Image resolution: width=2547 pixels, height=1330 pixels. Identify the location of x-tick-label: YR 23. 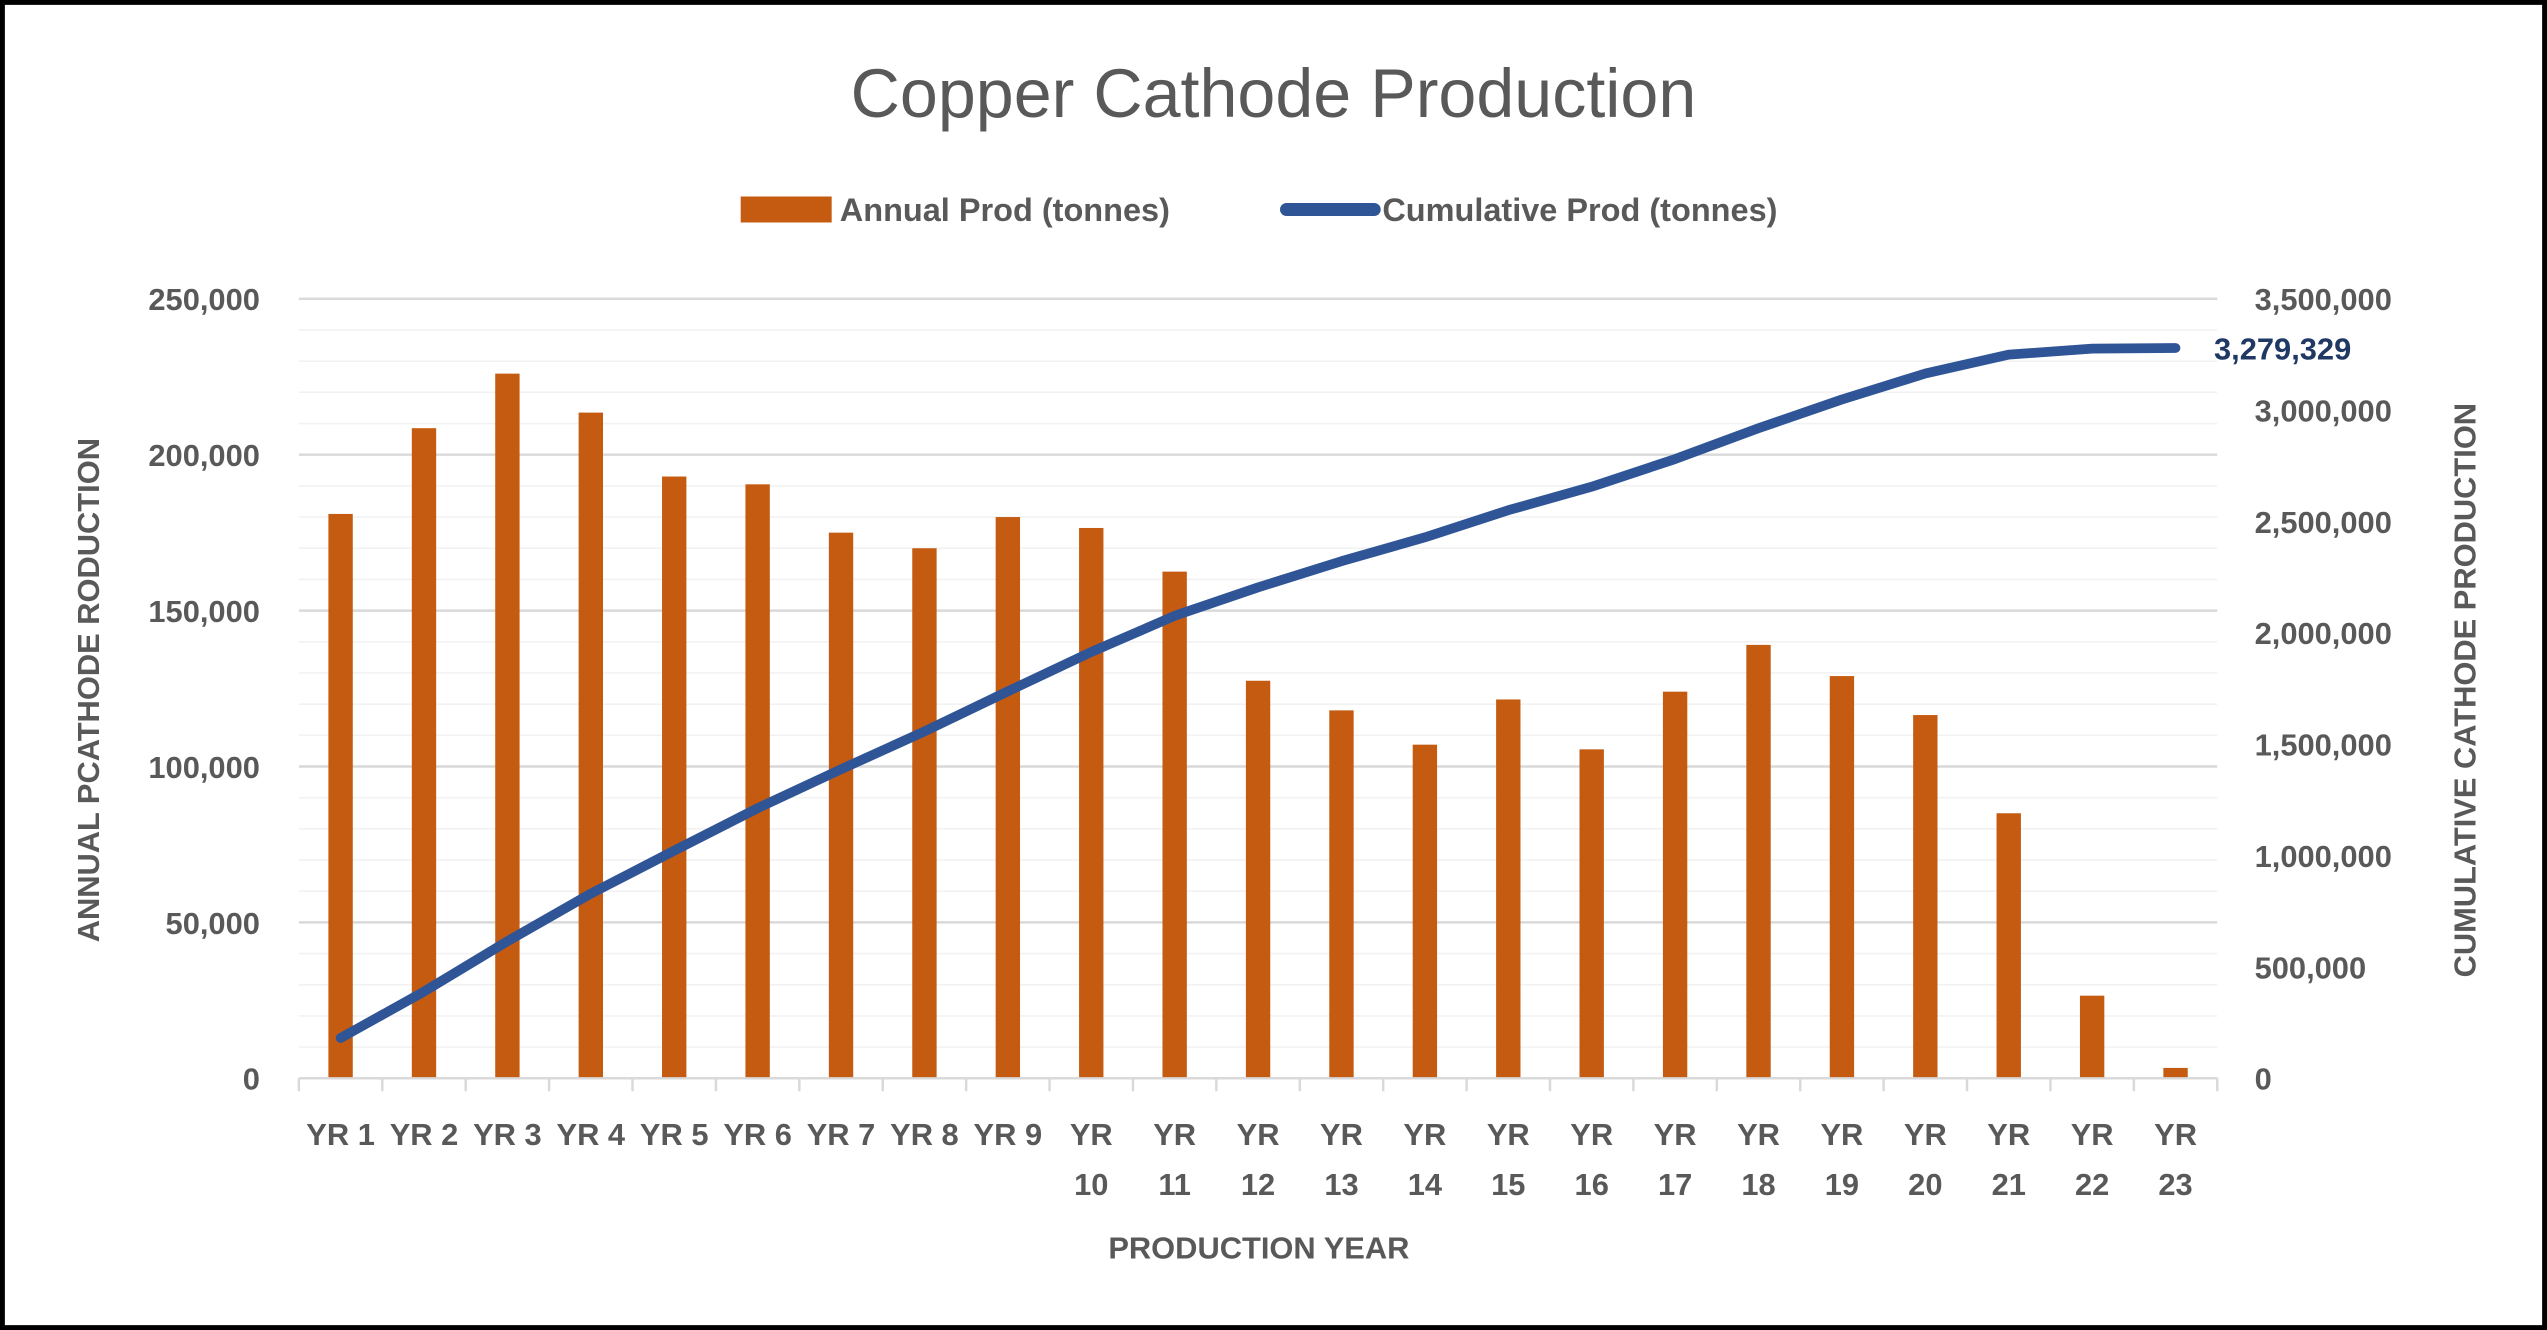
(2175, 1159).